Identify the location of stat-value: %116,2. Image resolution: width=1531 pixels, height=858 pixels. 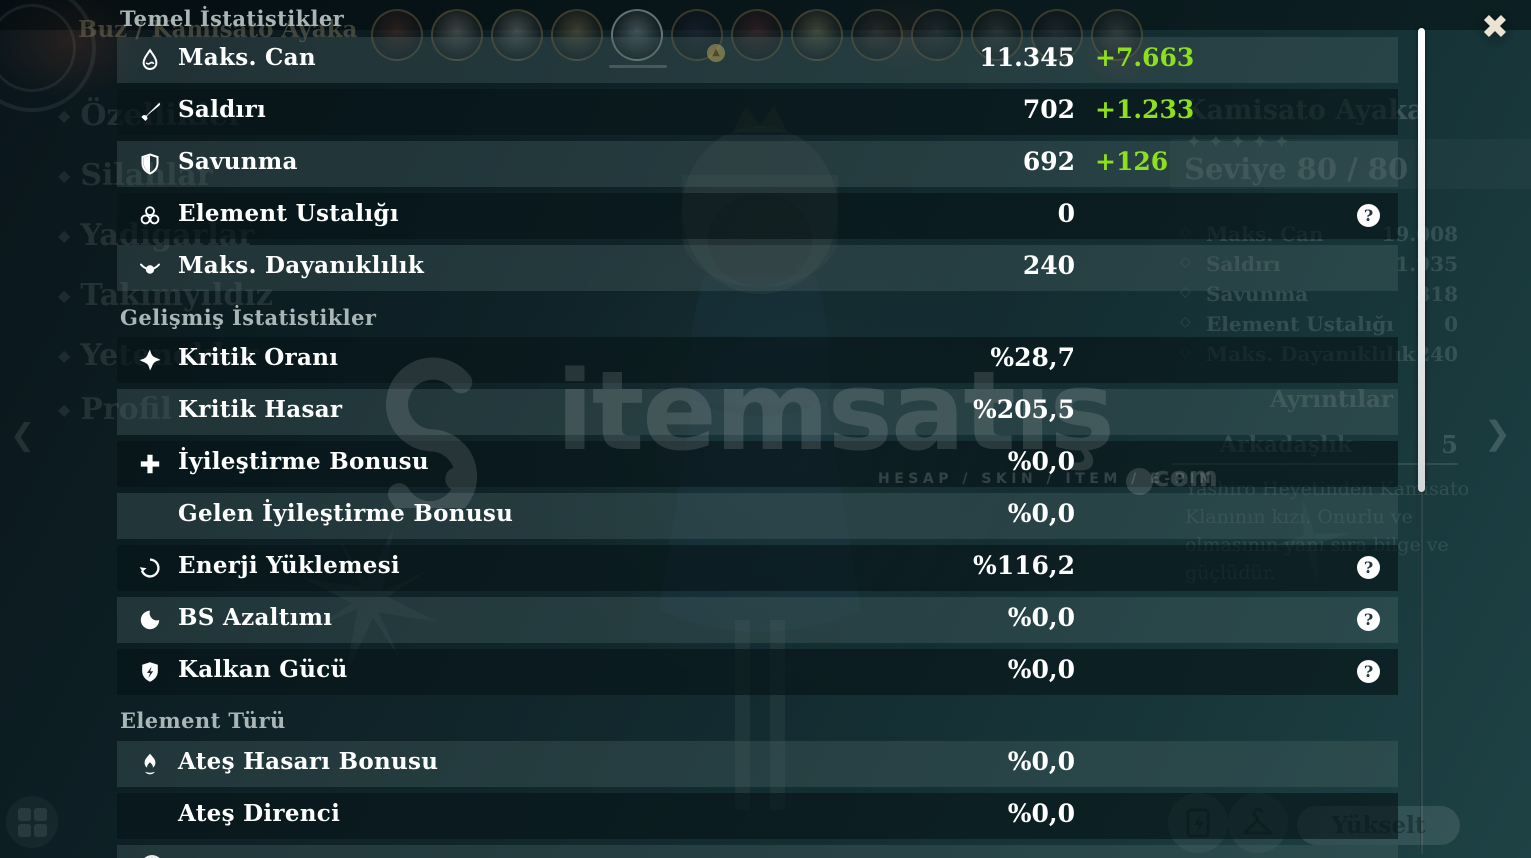
(1023, 565).